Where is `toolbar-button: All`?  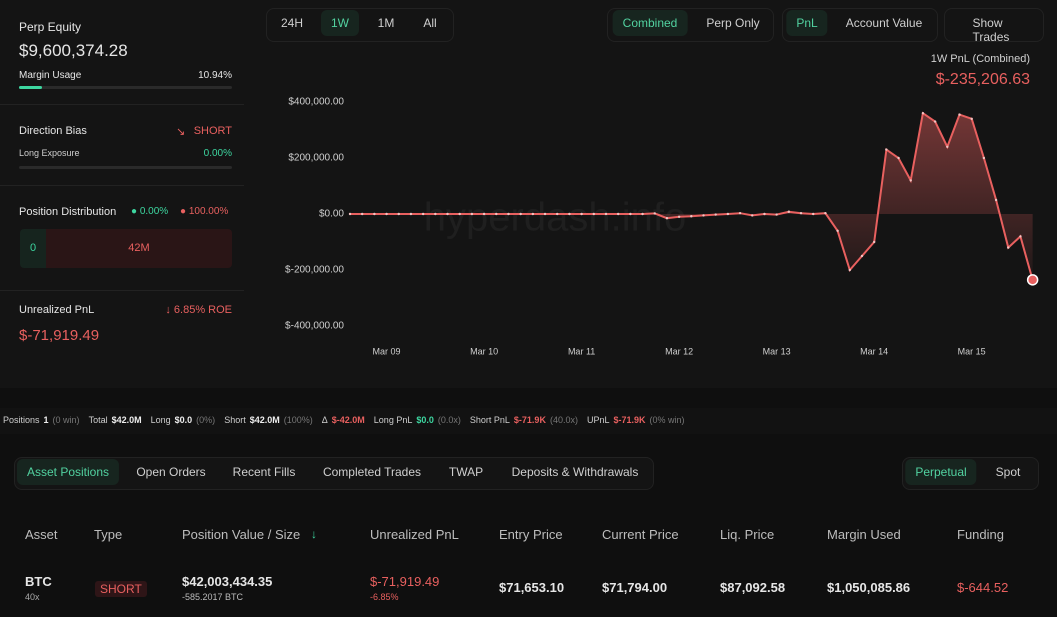 toolbar-button: All is located at coordinates (430, 23).